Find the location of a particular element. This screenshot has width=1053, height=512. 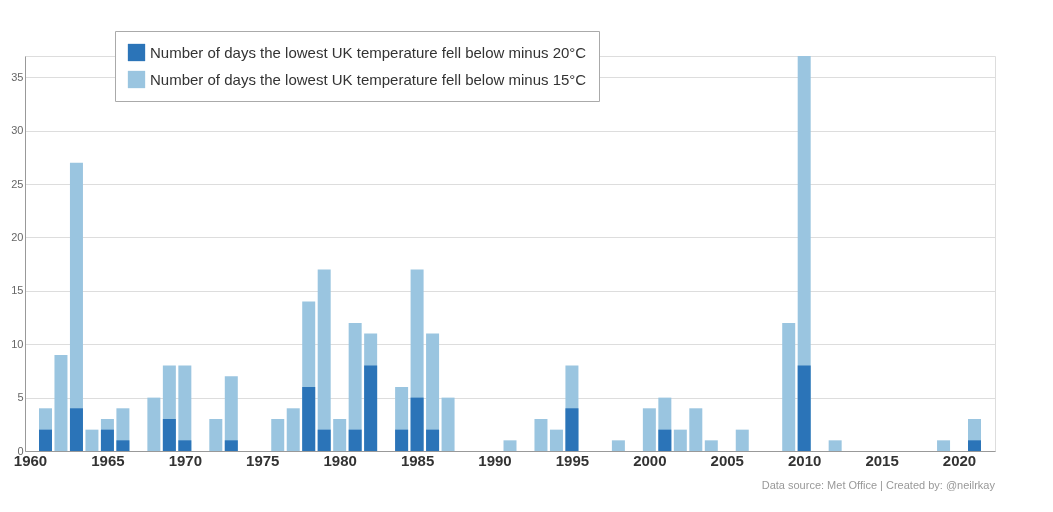

y-tick-label: 5 is located at coordinates (20, 397).